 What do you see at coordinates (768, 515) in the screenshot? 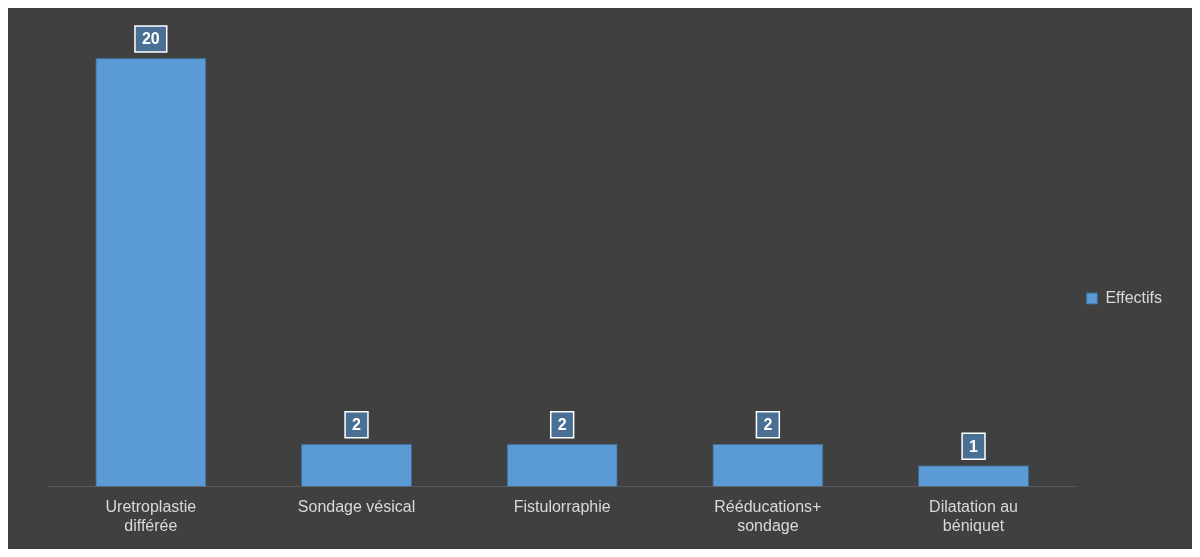
I see `x-tick-label: Rééducations+ sondage` at bounding box center [768, 515].